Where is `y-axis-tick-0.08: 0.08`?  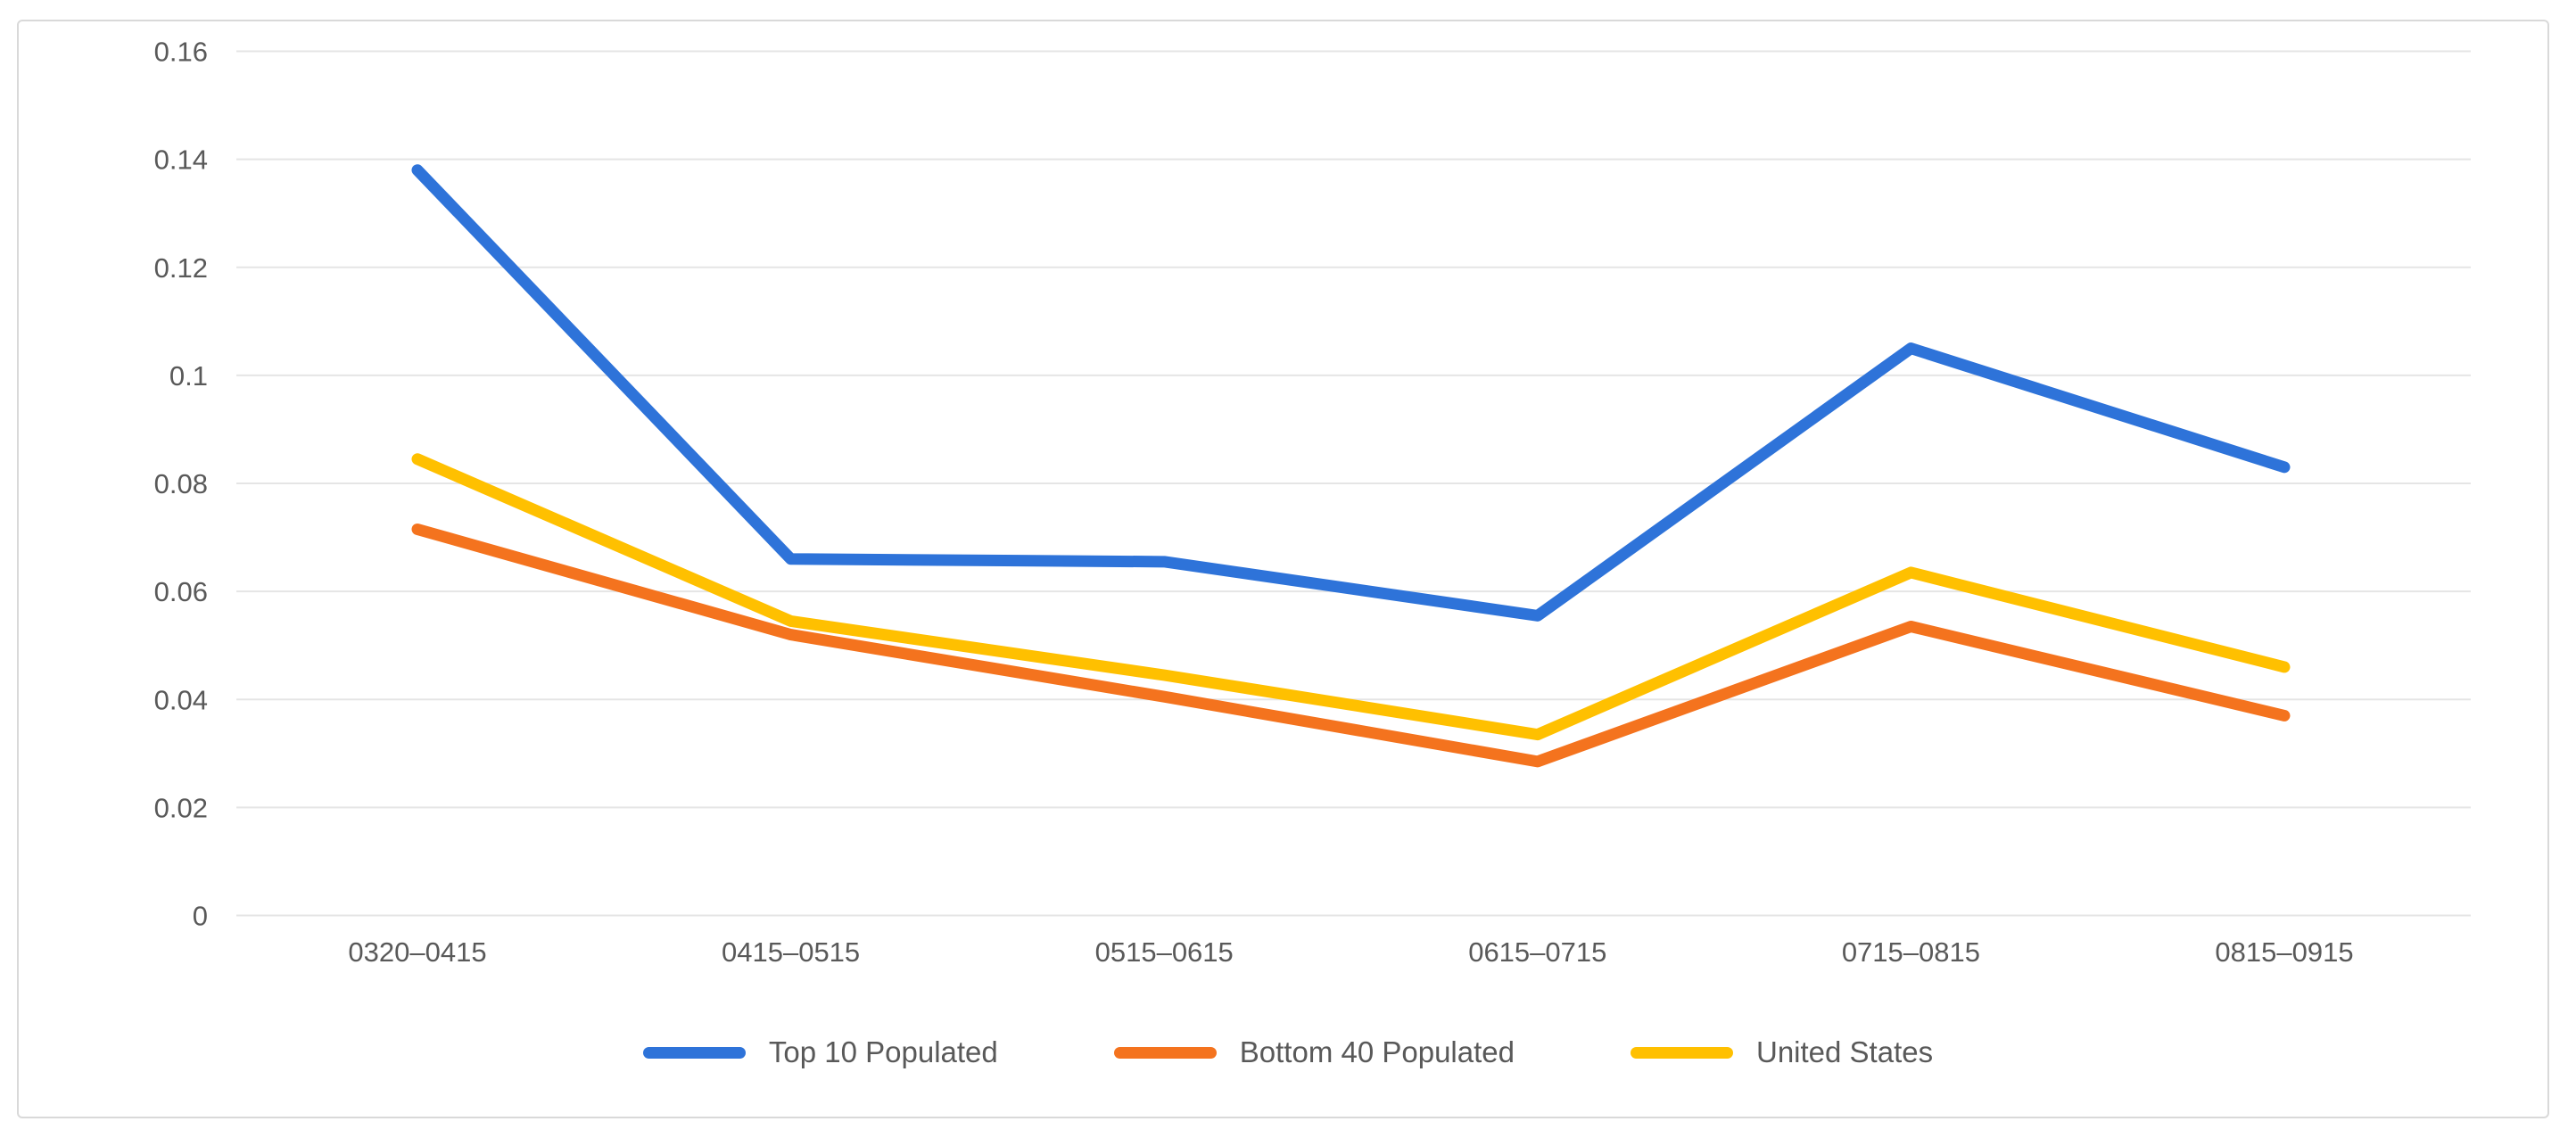 y-axis-tick-0.08: 0.08 is located at coordinates (181, 483).